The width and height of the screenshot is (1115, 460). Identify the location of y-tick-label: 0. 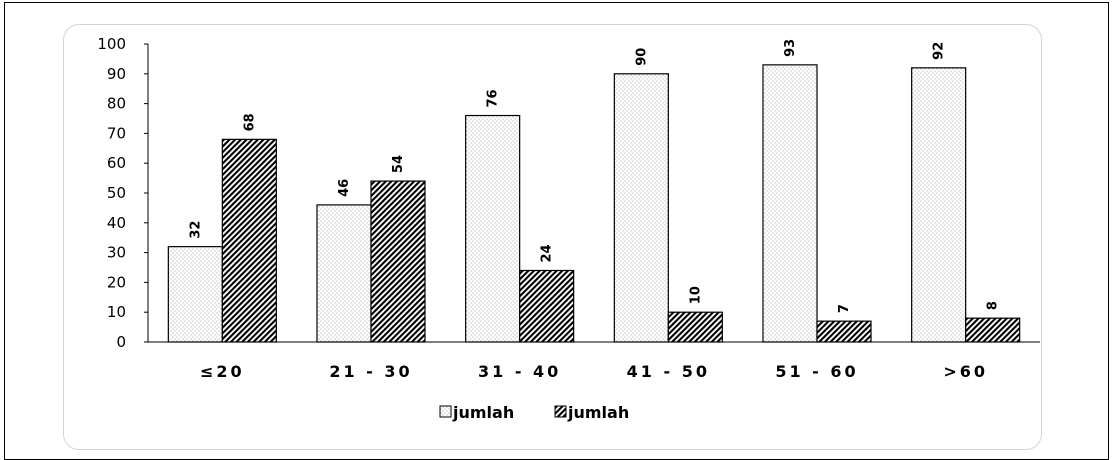
(121, 342).